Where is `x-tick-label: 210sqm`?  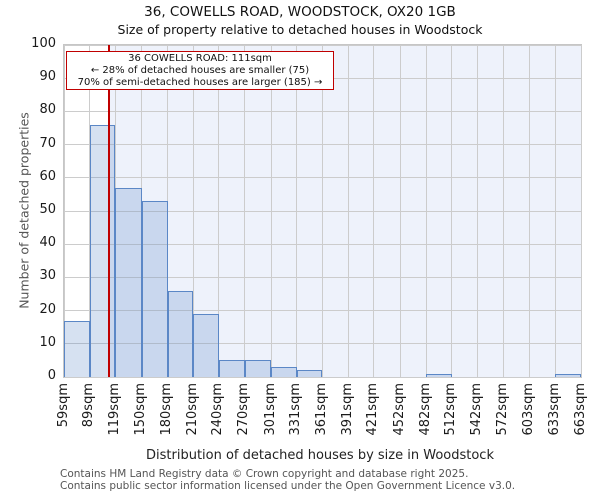 x-tick-label: 210sqm is located at coordinates (192, 409).